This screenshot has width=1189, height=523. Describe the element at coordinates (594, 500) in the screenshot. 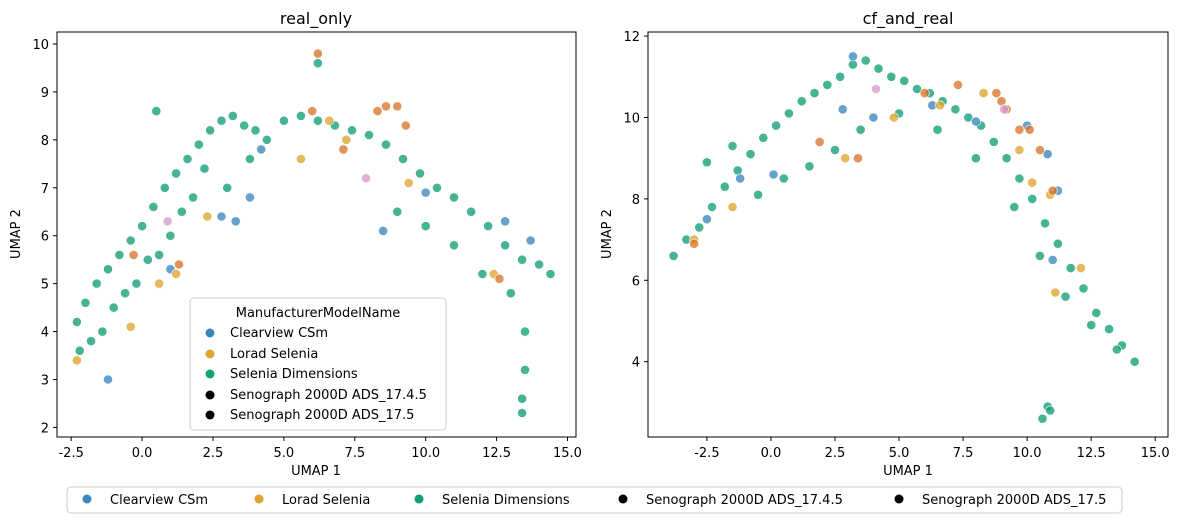

I see `shared-legend-box` at that location.